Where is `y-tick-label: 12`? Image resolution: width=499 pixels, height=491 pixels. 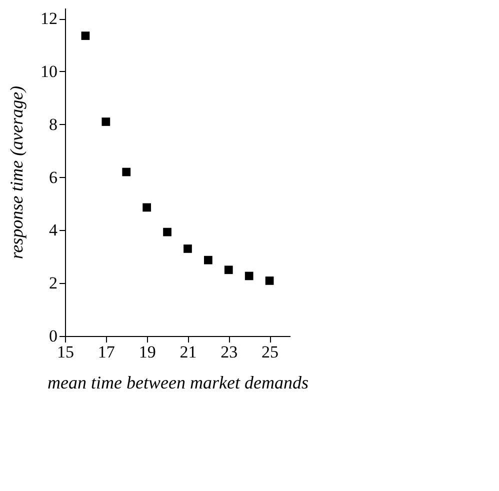 y-tick-label: 12 is located at coordinates (49, 18).